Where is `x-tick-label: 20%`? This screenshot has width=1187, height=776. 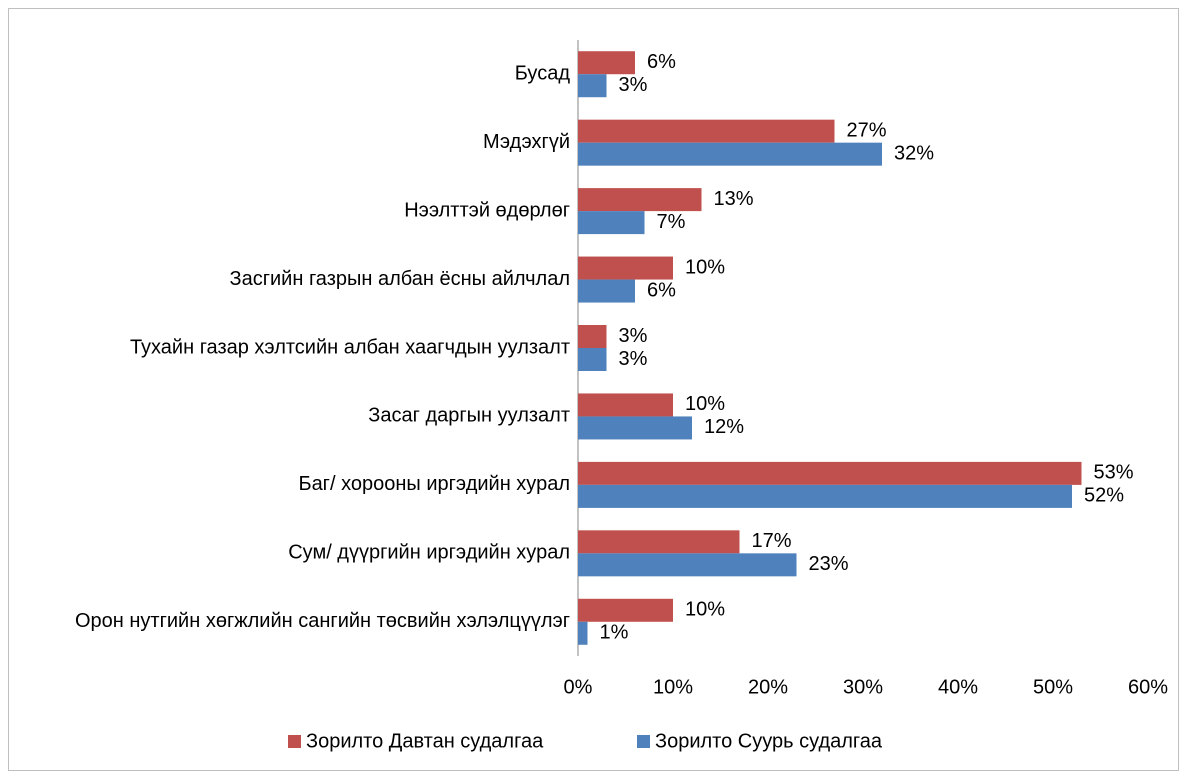
x-tick-label: 20% is located at coordinates (768, 687).